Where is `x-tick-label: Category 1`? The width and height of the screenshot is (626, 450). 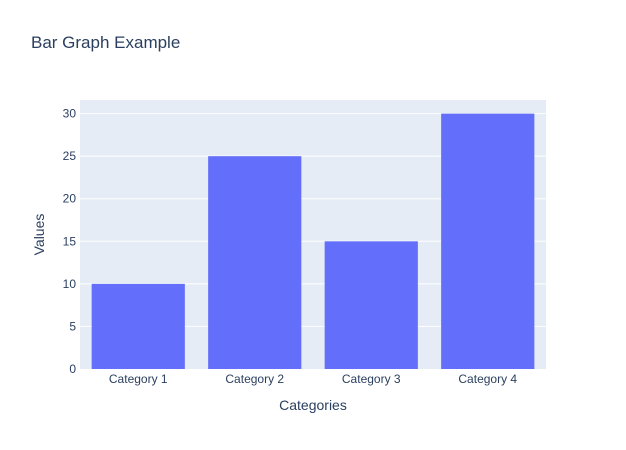 x-tick-label: Category 1 is located at coordinates (138, 379).